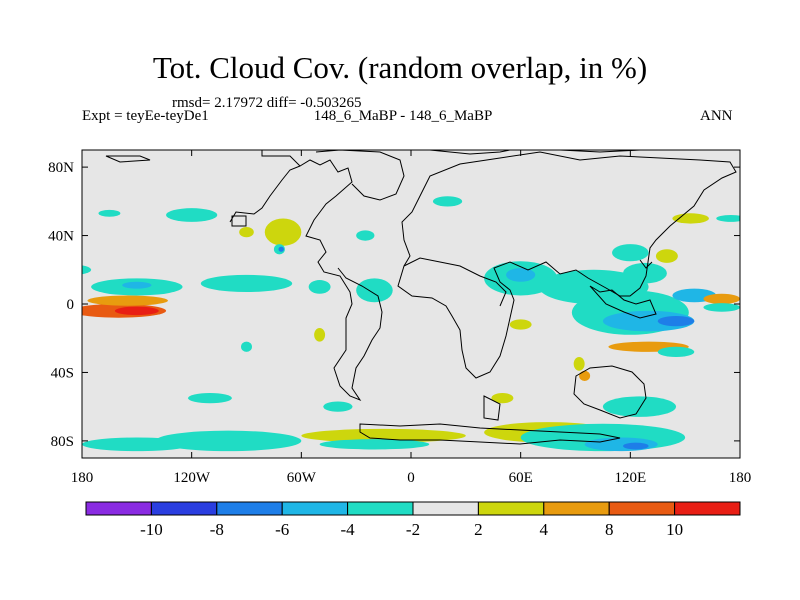  What do you see at coordinates (302, 478) in the screenshot?
I see `x-tick-label-2: 60W` at bounding box center [302, 478].